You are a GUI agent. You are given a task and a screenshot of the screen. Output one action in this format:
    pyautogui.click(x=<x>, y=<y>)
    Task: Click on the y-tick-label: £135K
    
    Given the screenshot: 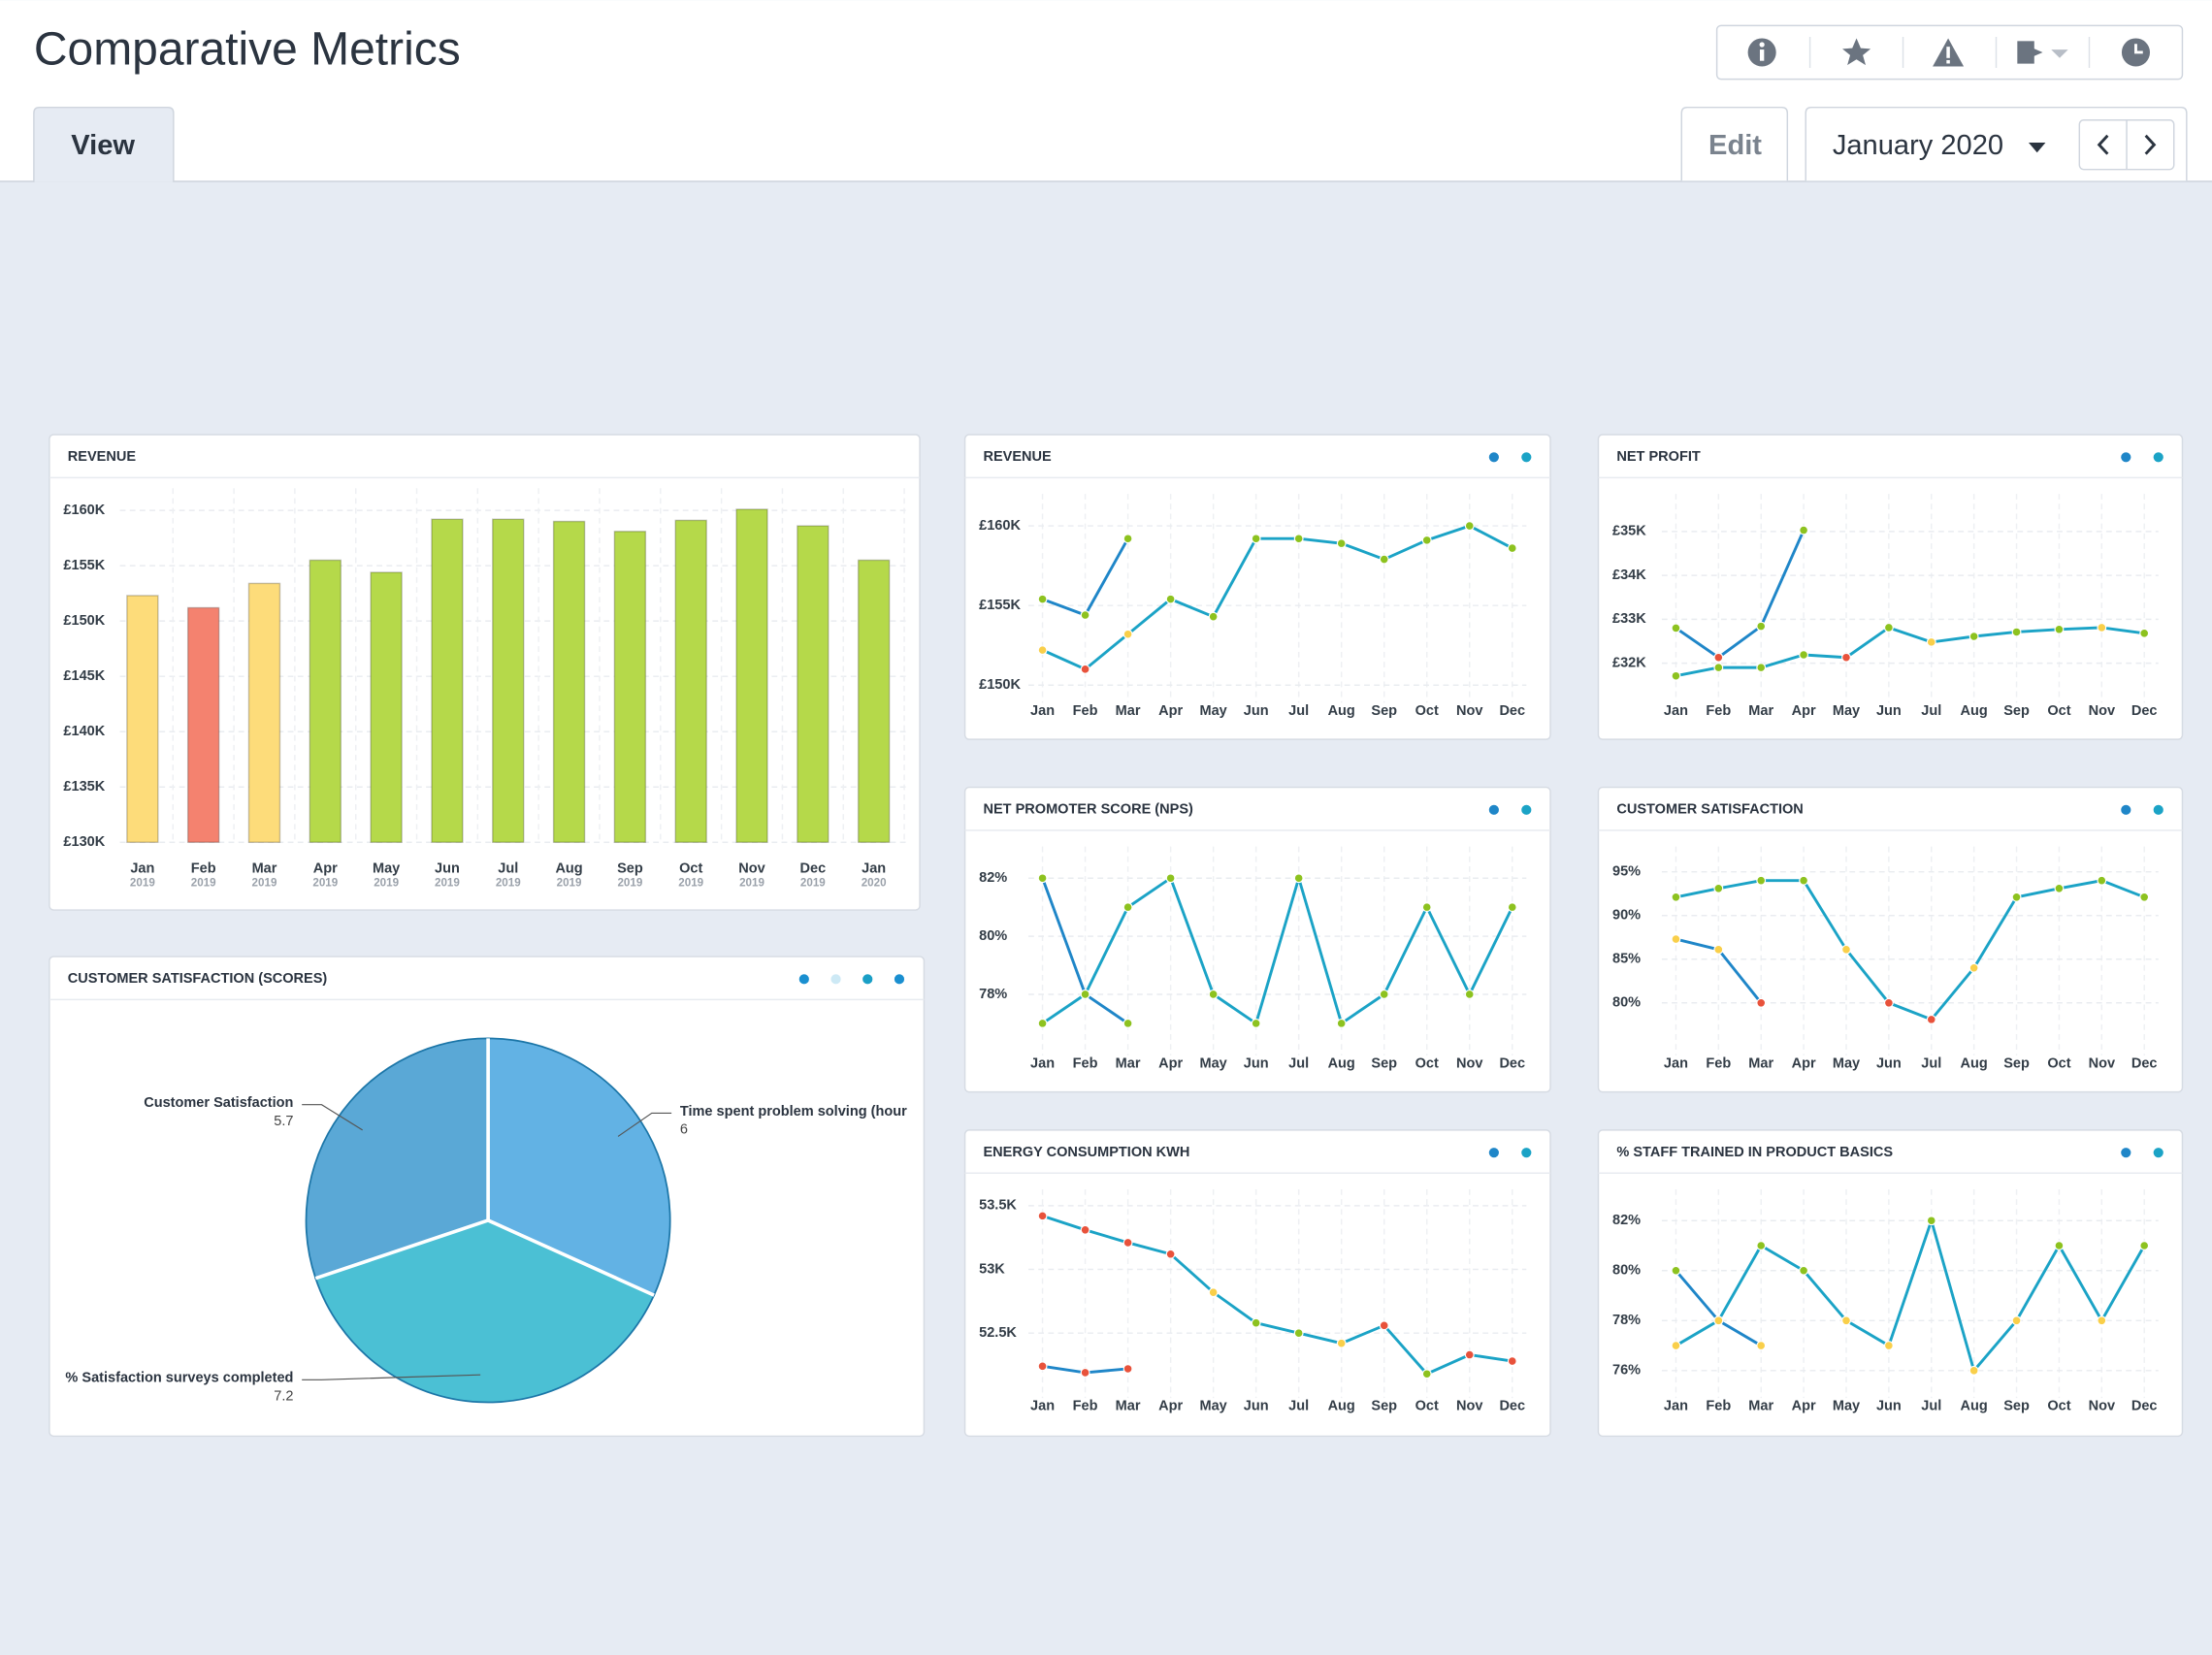 What is the action you would take?
    pyautogui.click(x=84, y=787)
    